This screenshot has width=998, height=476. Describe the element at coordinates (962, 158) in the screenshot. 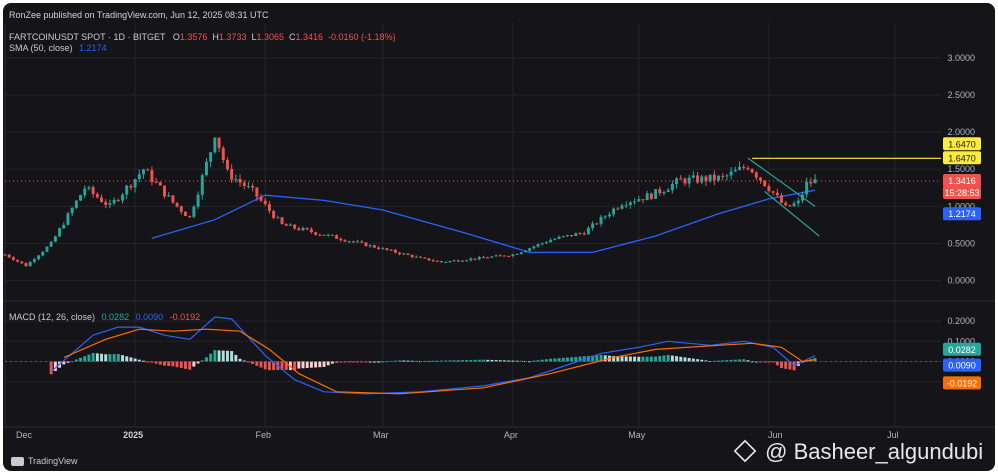

I see `resistance-line-tag: 1.6470` at that location.